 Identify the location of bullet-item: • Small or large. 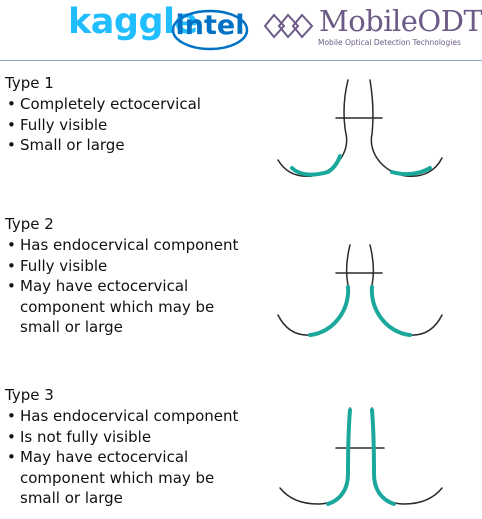
(66, 145).